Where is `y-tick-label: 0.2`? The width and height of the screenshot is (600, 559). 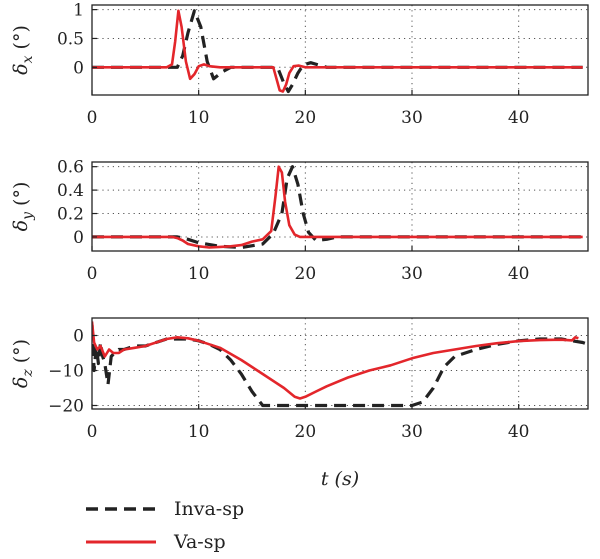
y-tick-label: 0.2 is located at coordinates (70, 215).